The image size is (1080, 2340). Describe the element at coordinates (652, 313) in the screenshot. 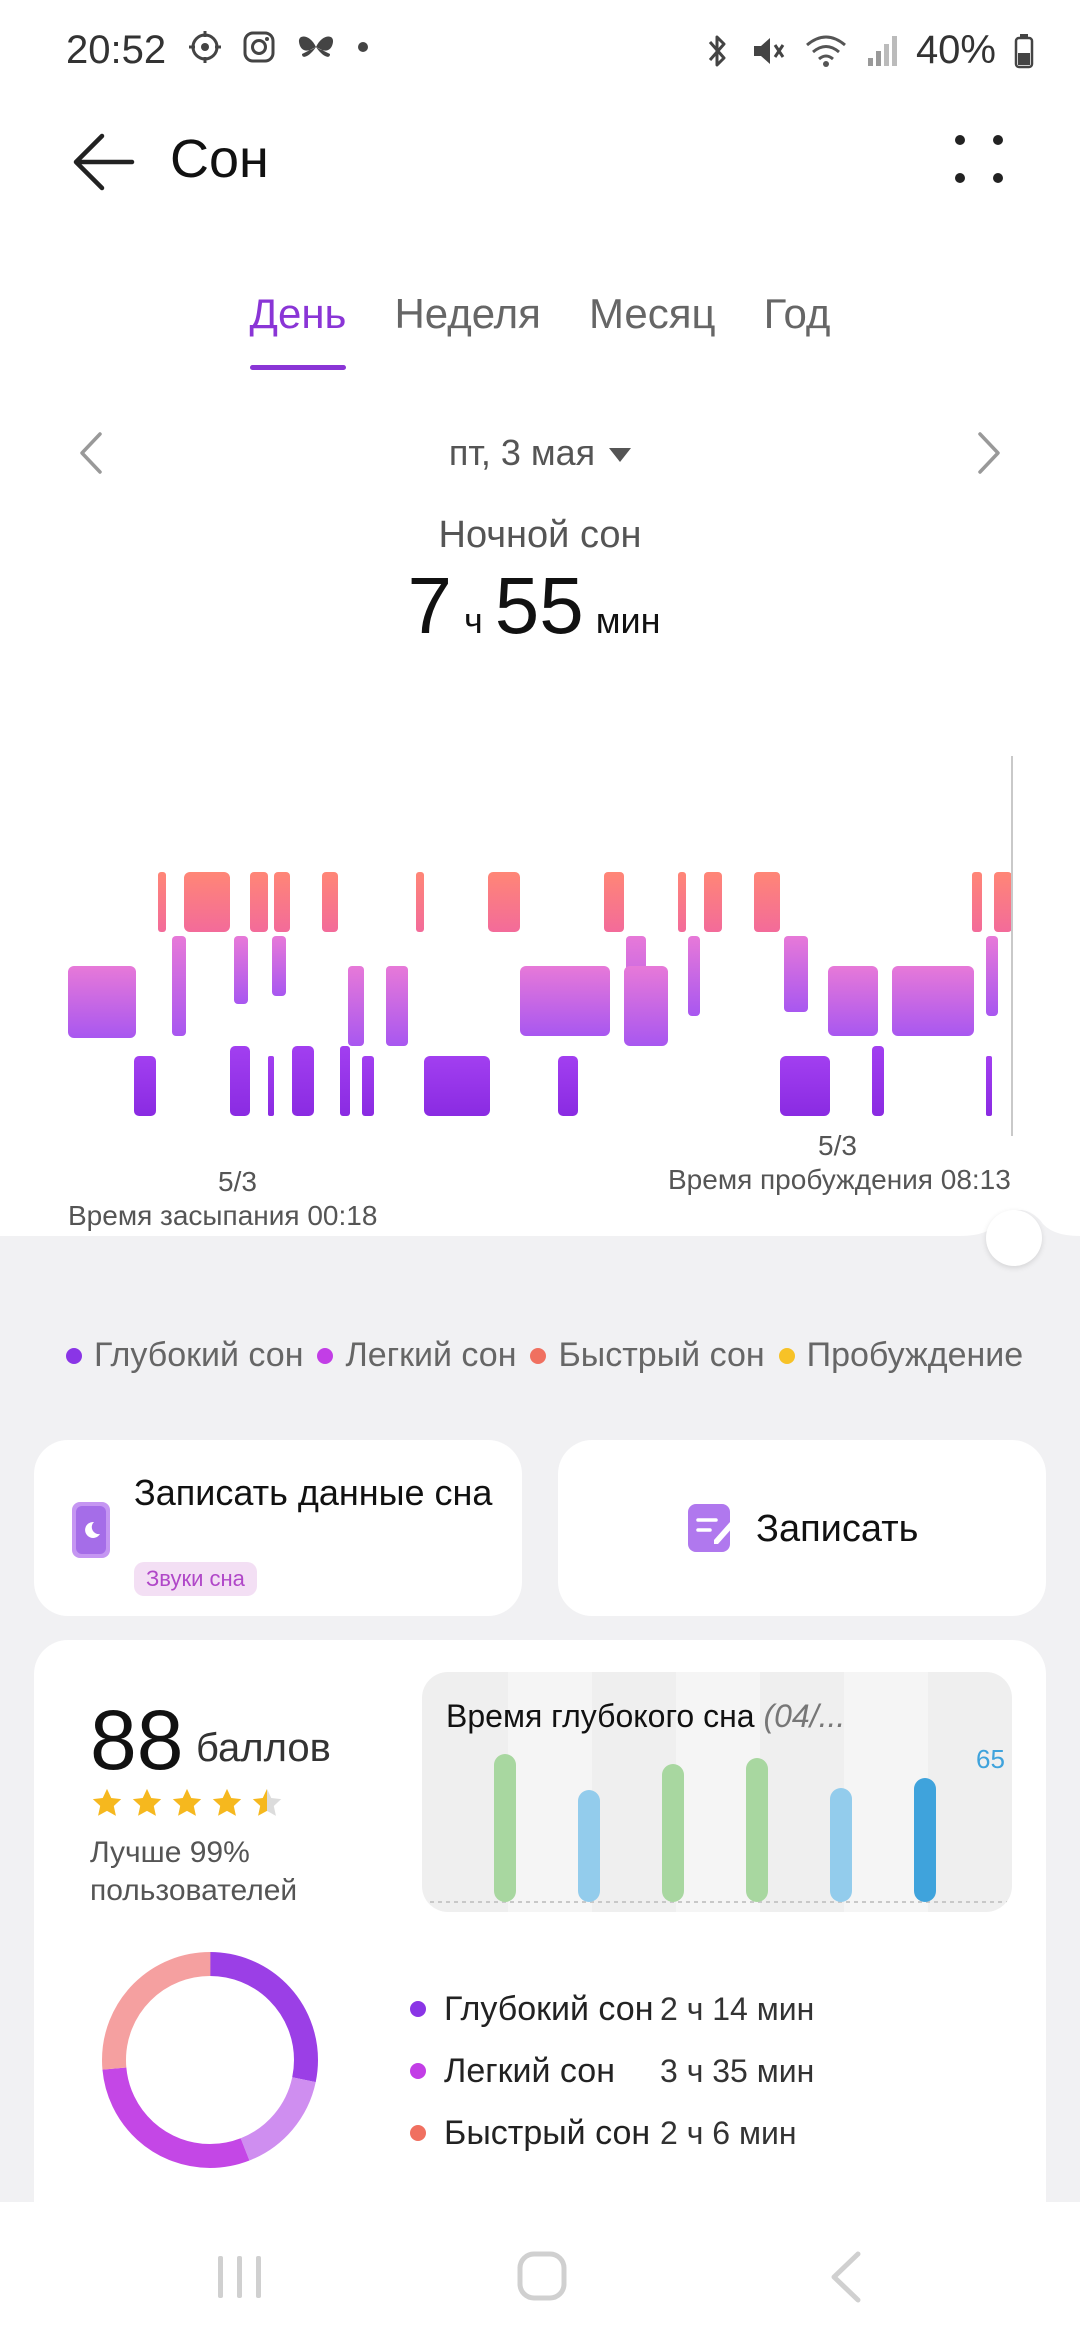

I see `tab-month: Месяц` at that location.